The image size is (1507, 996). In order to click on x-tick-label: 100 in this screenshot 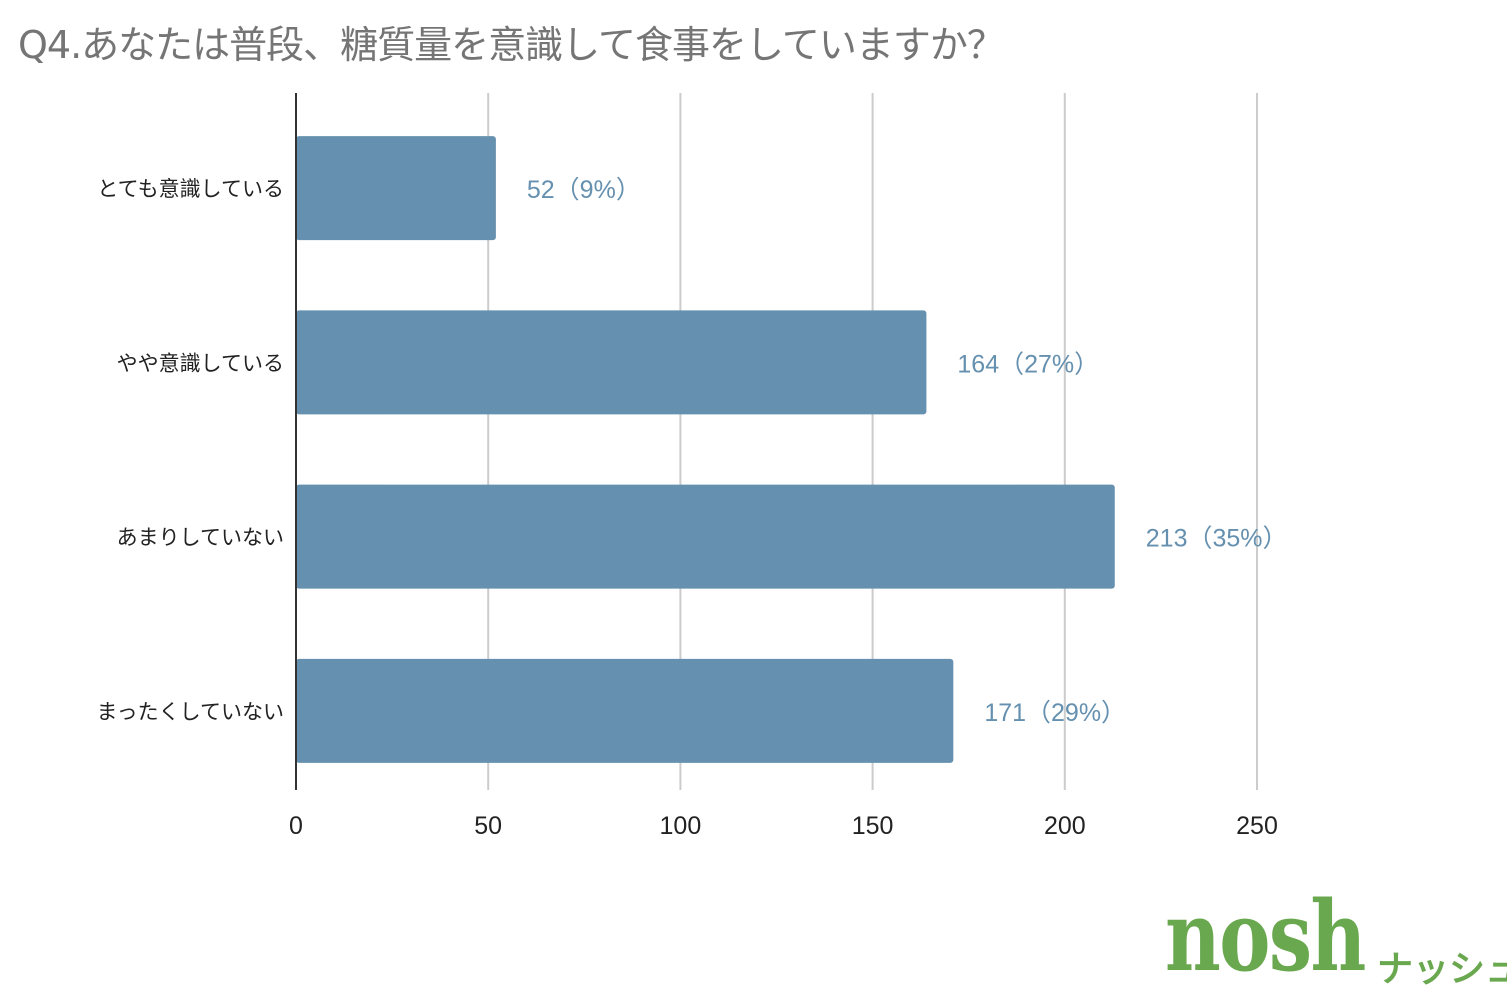, I will do `click(681, 826)`.